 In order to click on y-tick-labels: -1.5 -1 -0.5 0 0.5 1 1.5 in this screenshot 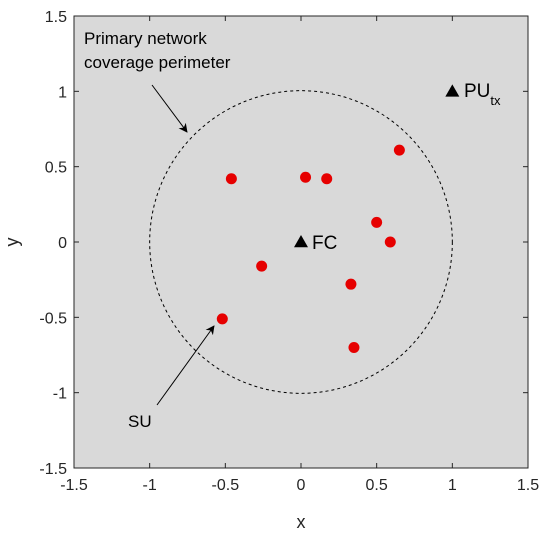, I will do `click(53, 243)`.